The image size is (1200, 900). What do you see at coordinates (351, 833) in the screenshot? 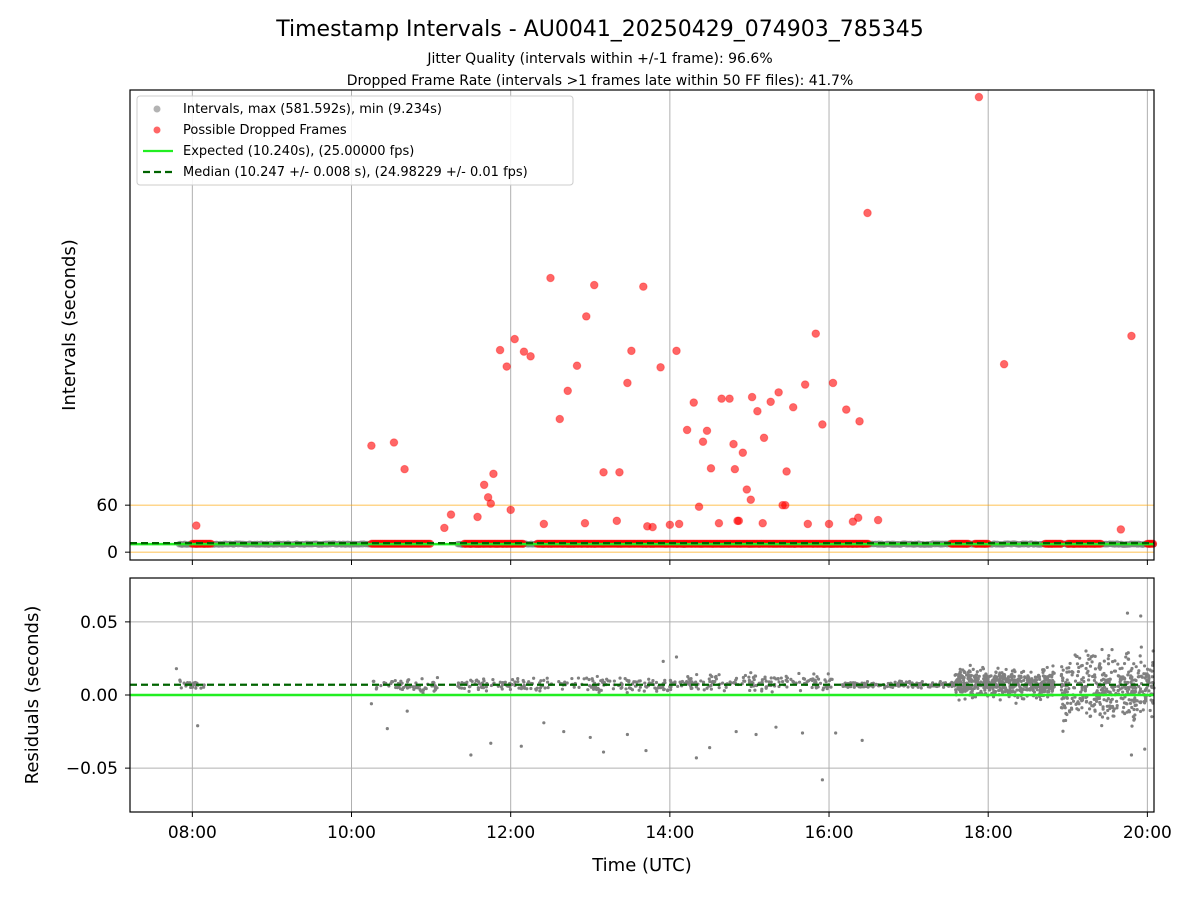
I see `x-tick-label-10:00: 10:00` at bounding box center [351, 833].